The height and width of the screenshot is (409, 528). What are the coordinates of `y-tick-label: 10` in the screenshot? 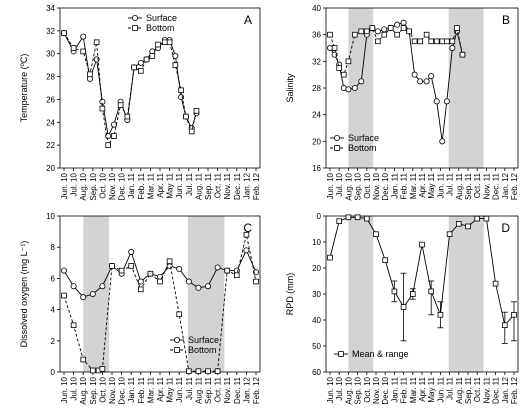 It's located at (50, 216).